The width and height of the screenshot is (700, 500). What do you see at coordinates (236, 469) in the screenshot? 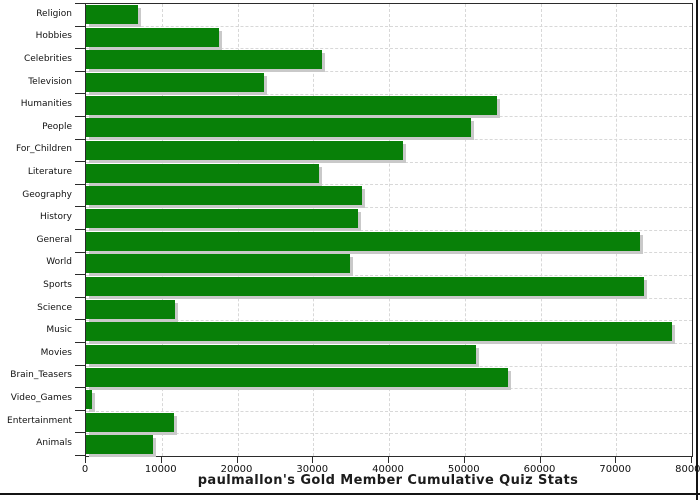
I see `x-axis-tick-label: 20000` at bounding box center [236, 469].